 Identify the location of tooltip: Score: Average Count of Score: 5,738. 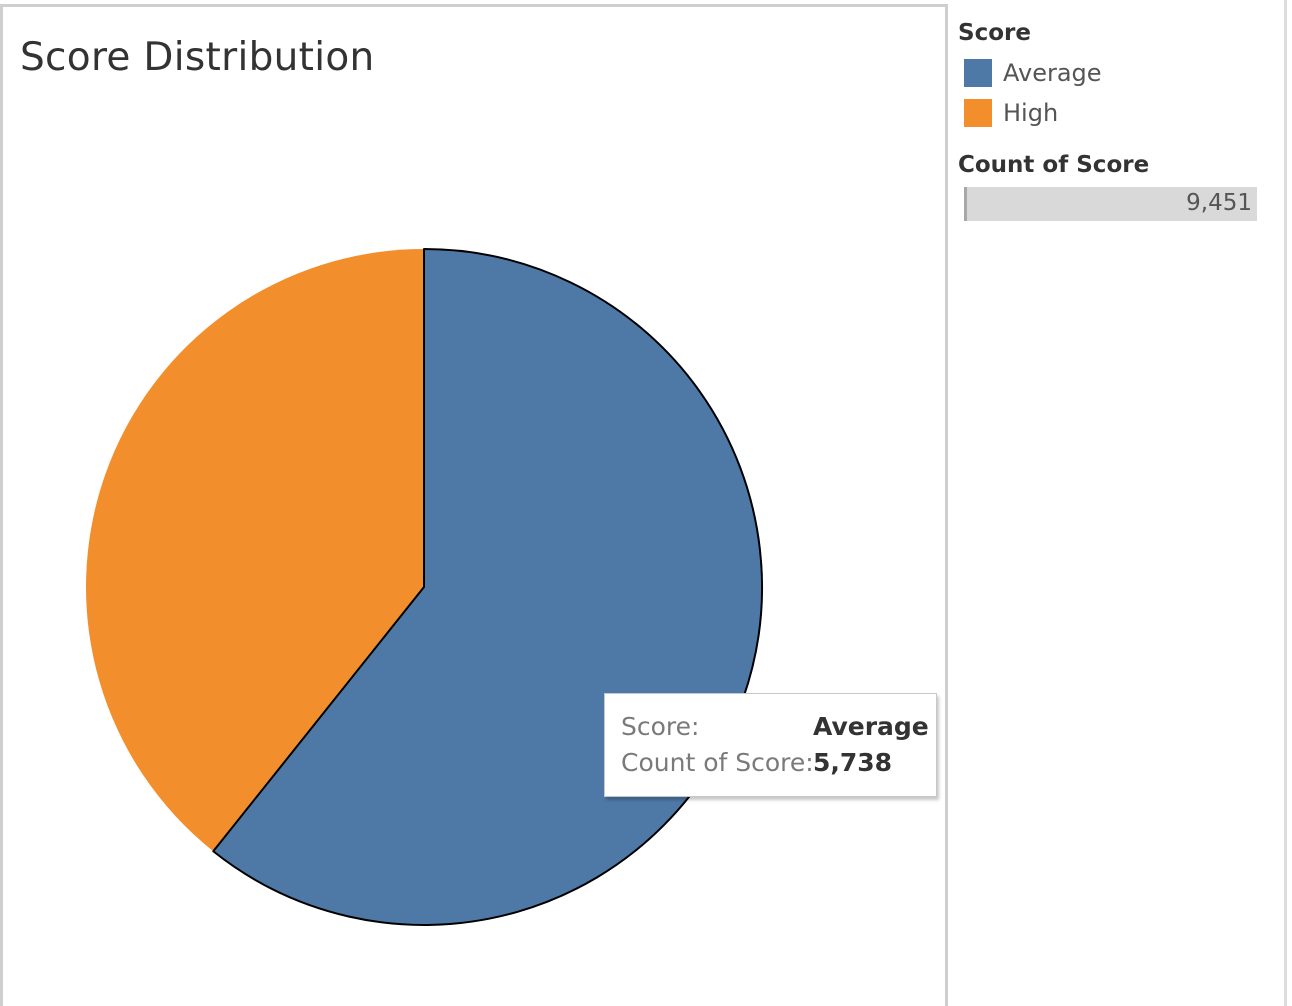
(770, 745).